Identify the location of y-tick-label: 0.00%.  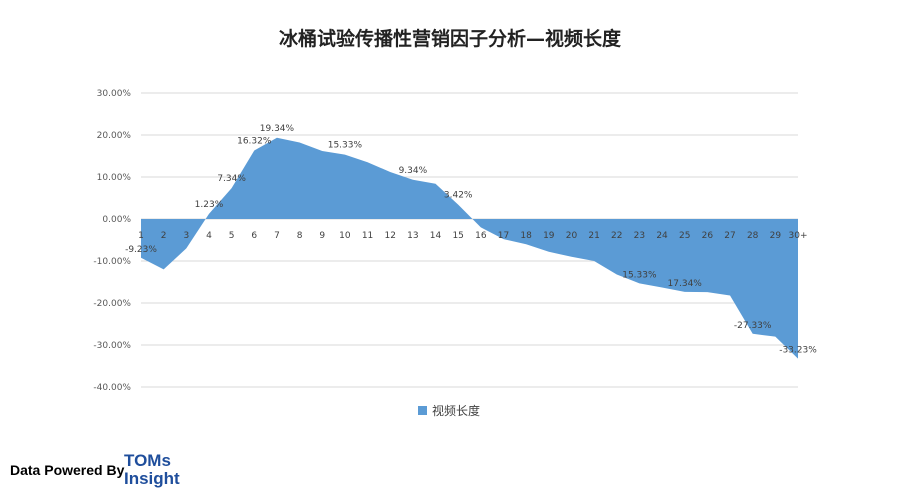
(116, 220).